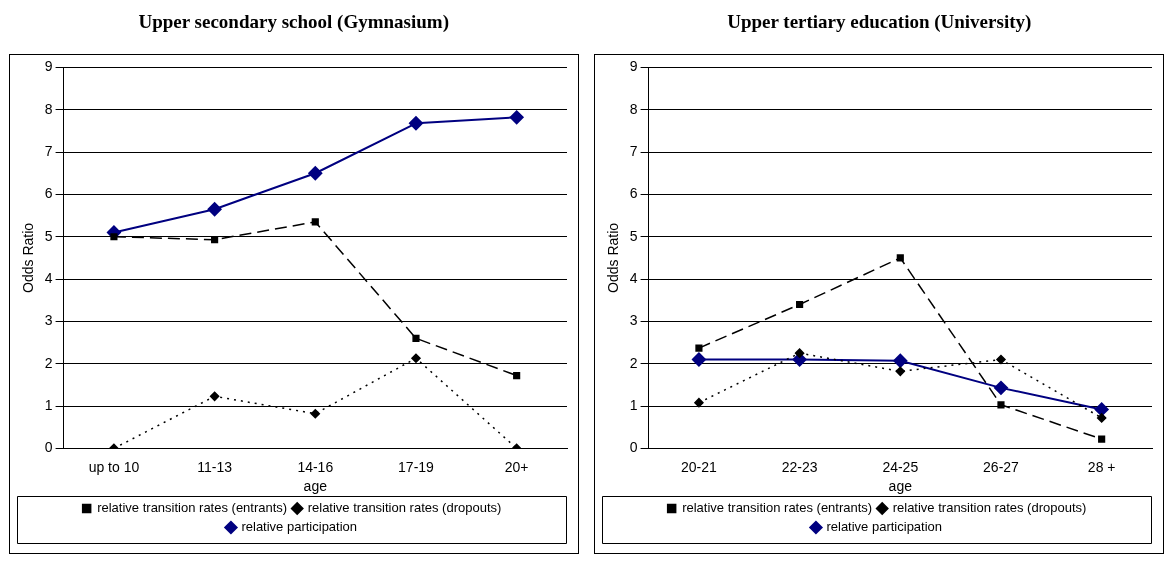  I want to click on x-tick-label: 26-27, so click(1001, 466).